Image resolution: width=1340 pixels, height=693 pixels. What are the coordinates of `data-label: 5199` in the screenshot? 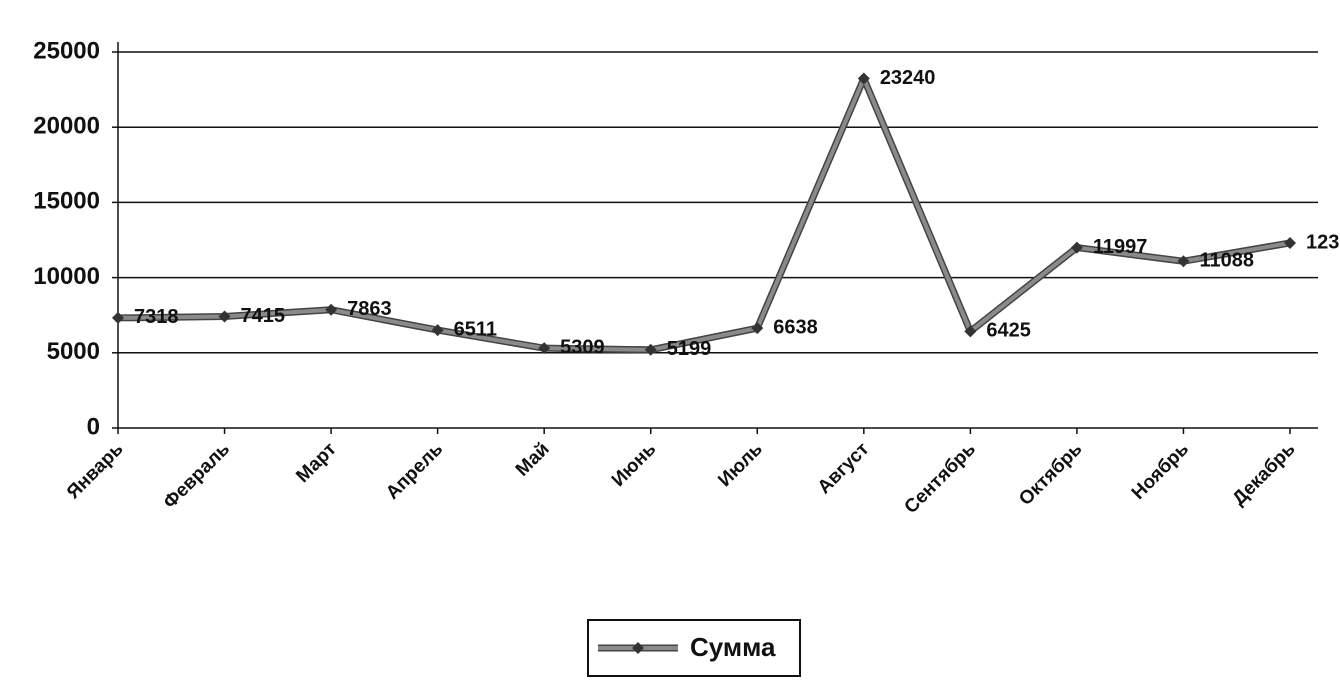 It's located at (689, 349).